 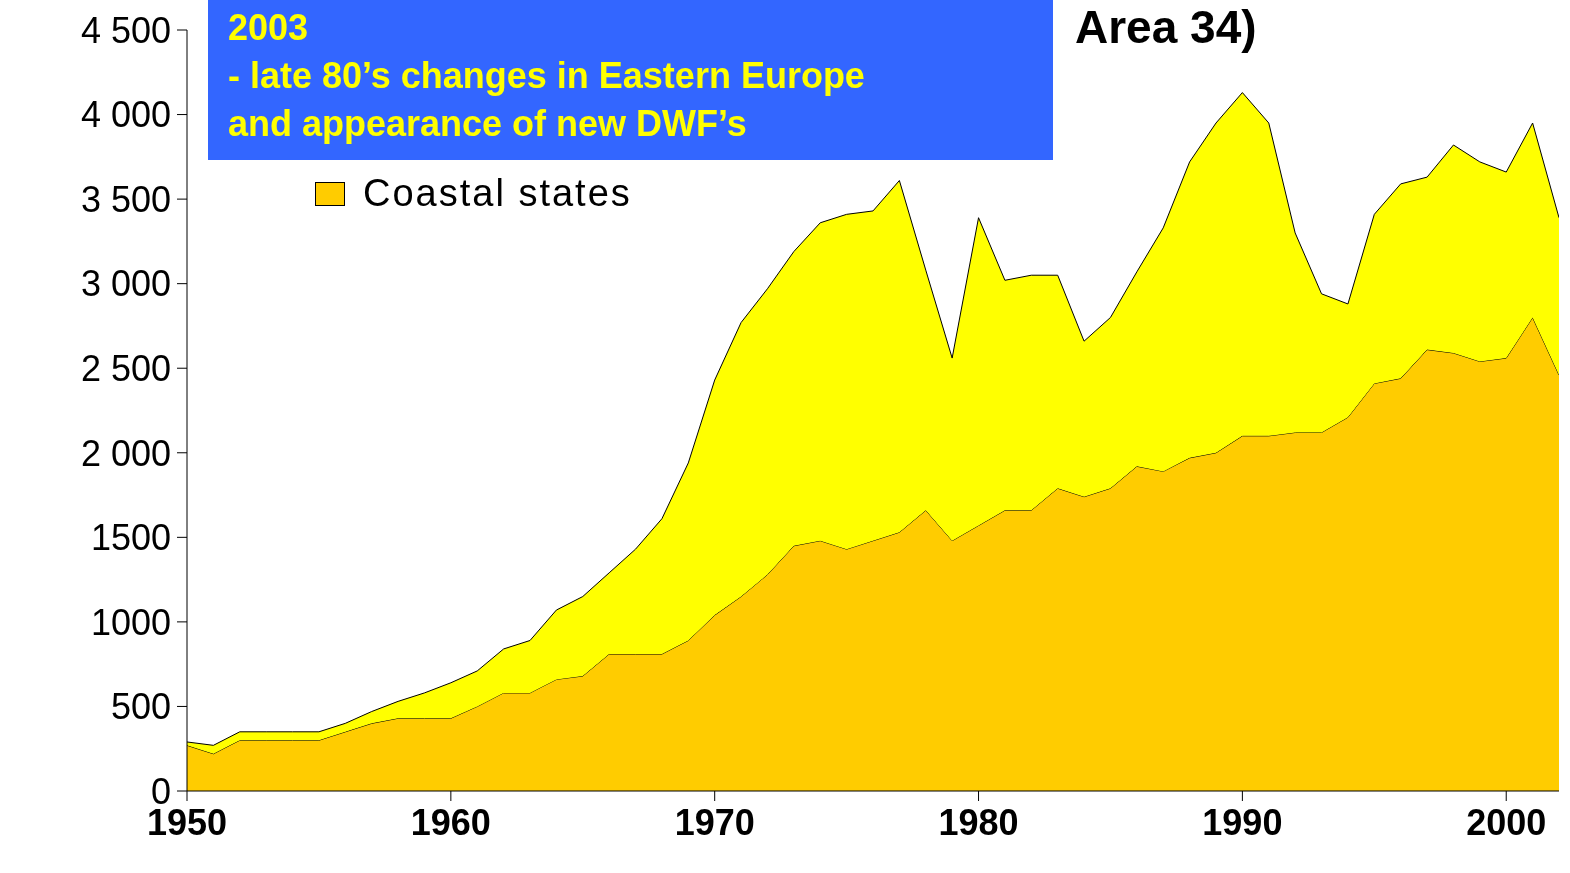 I want to click on y-tick-label: 2 000, so click(x=125, y=453).